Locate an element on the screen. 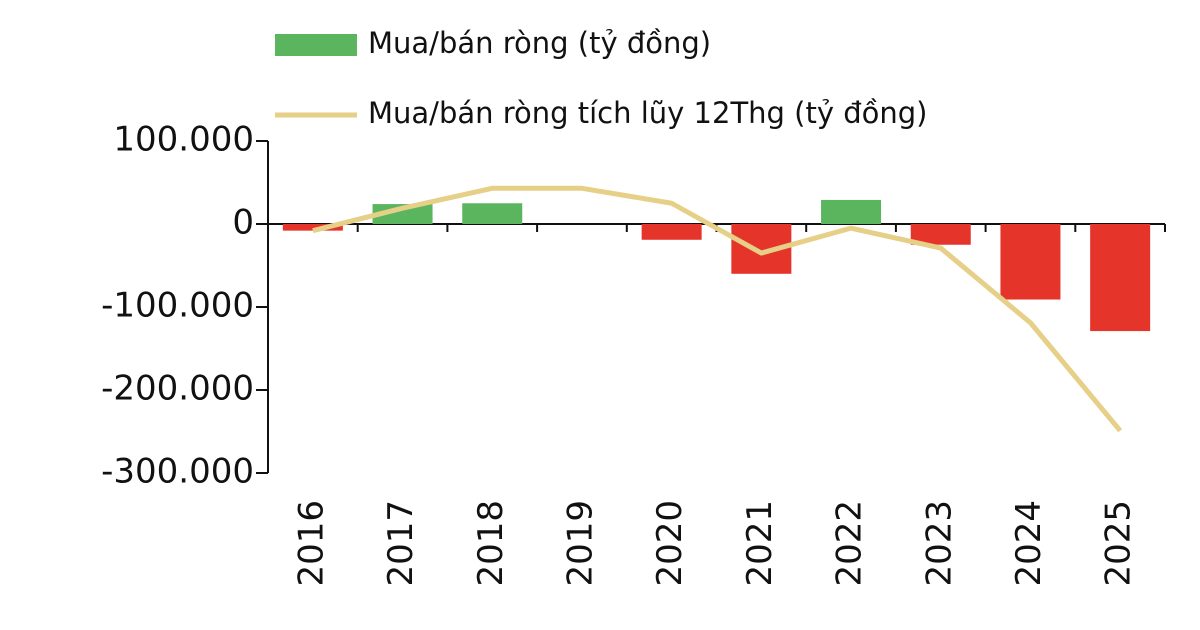  x-tick-label: 2019 is located at coordinates (580, 543).